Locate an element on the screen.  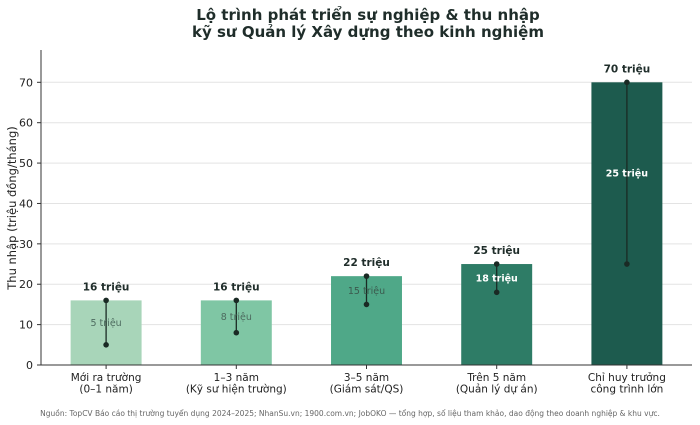
y-tick-label: 40 is located at coordinates (26, 203).